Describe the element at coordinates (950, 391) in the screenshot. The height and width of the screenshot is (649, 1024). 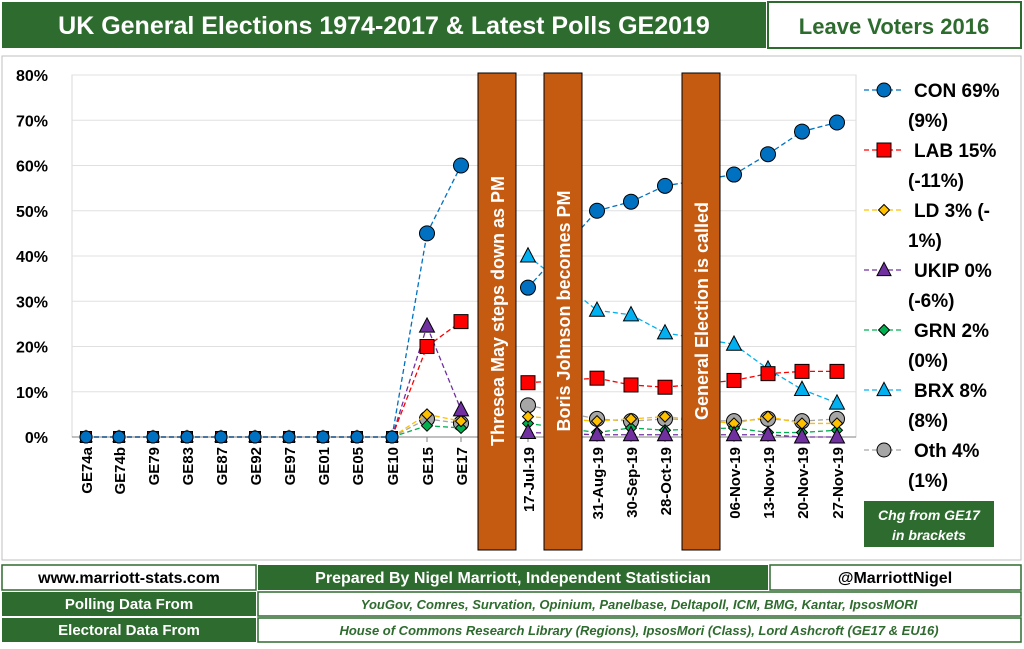
I see `legend-label: BRX 8%` at that location.